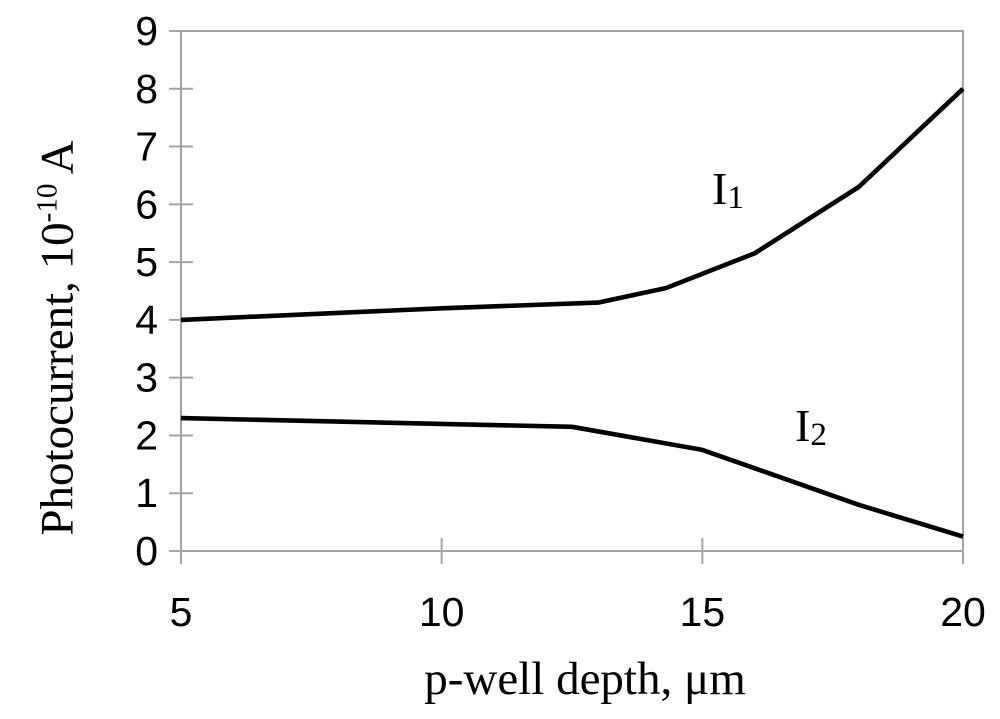 The width and height of the screenshot is (1000, 719). What do you see at coordinates (57, 162) in the screenshot?
I see `y-axis-title-suffix: A` at bounding box center [57, 162].